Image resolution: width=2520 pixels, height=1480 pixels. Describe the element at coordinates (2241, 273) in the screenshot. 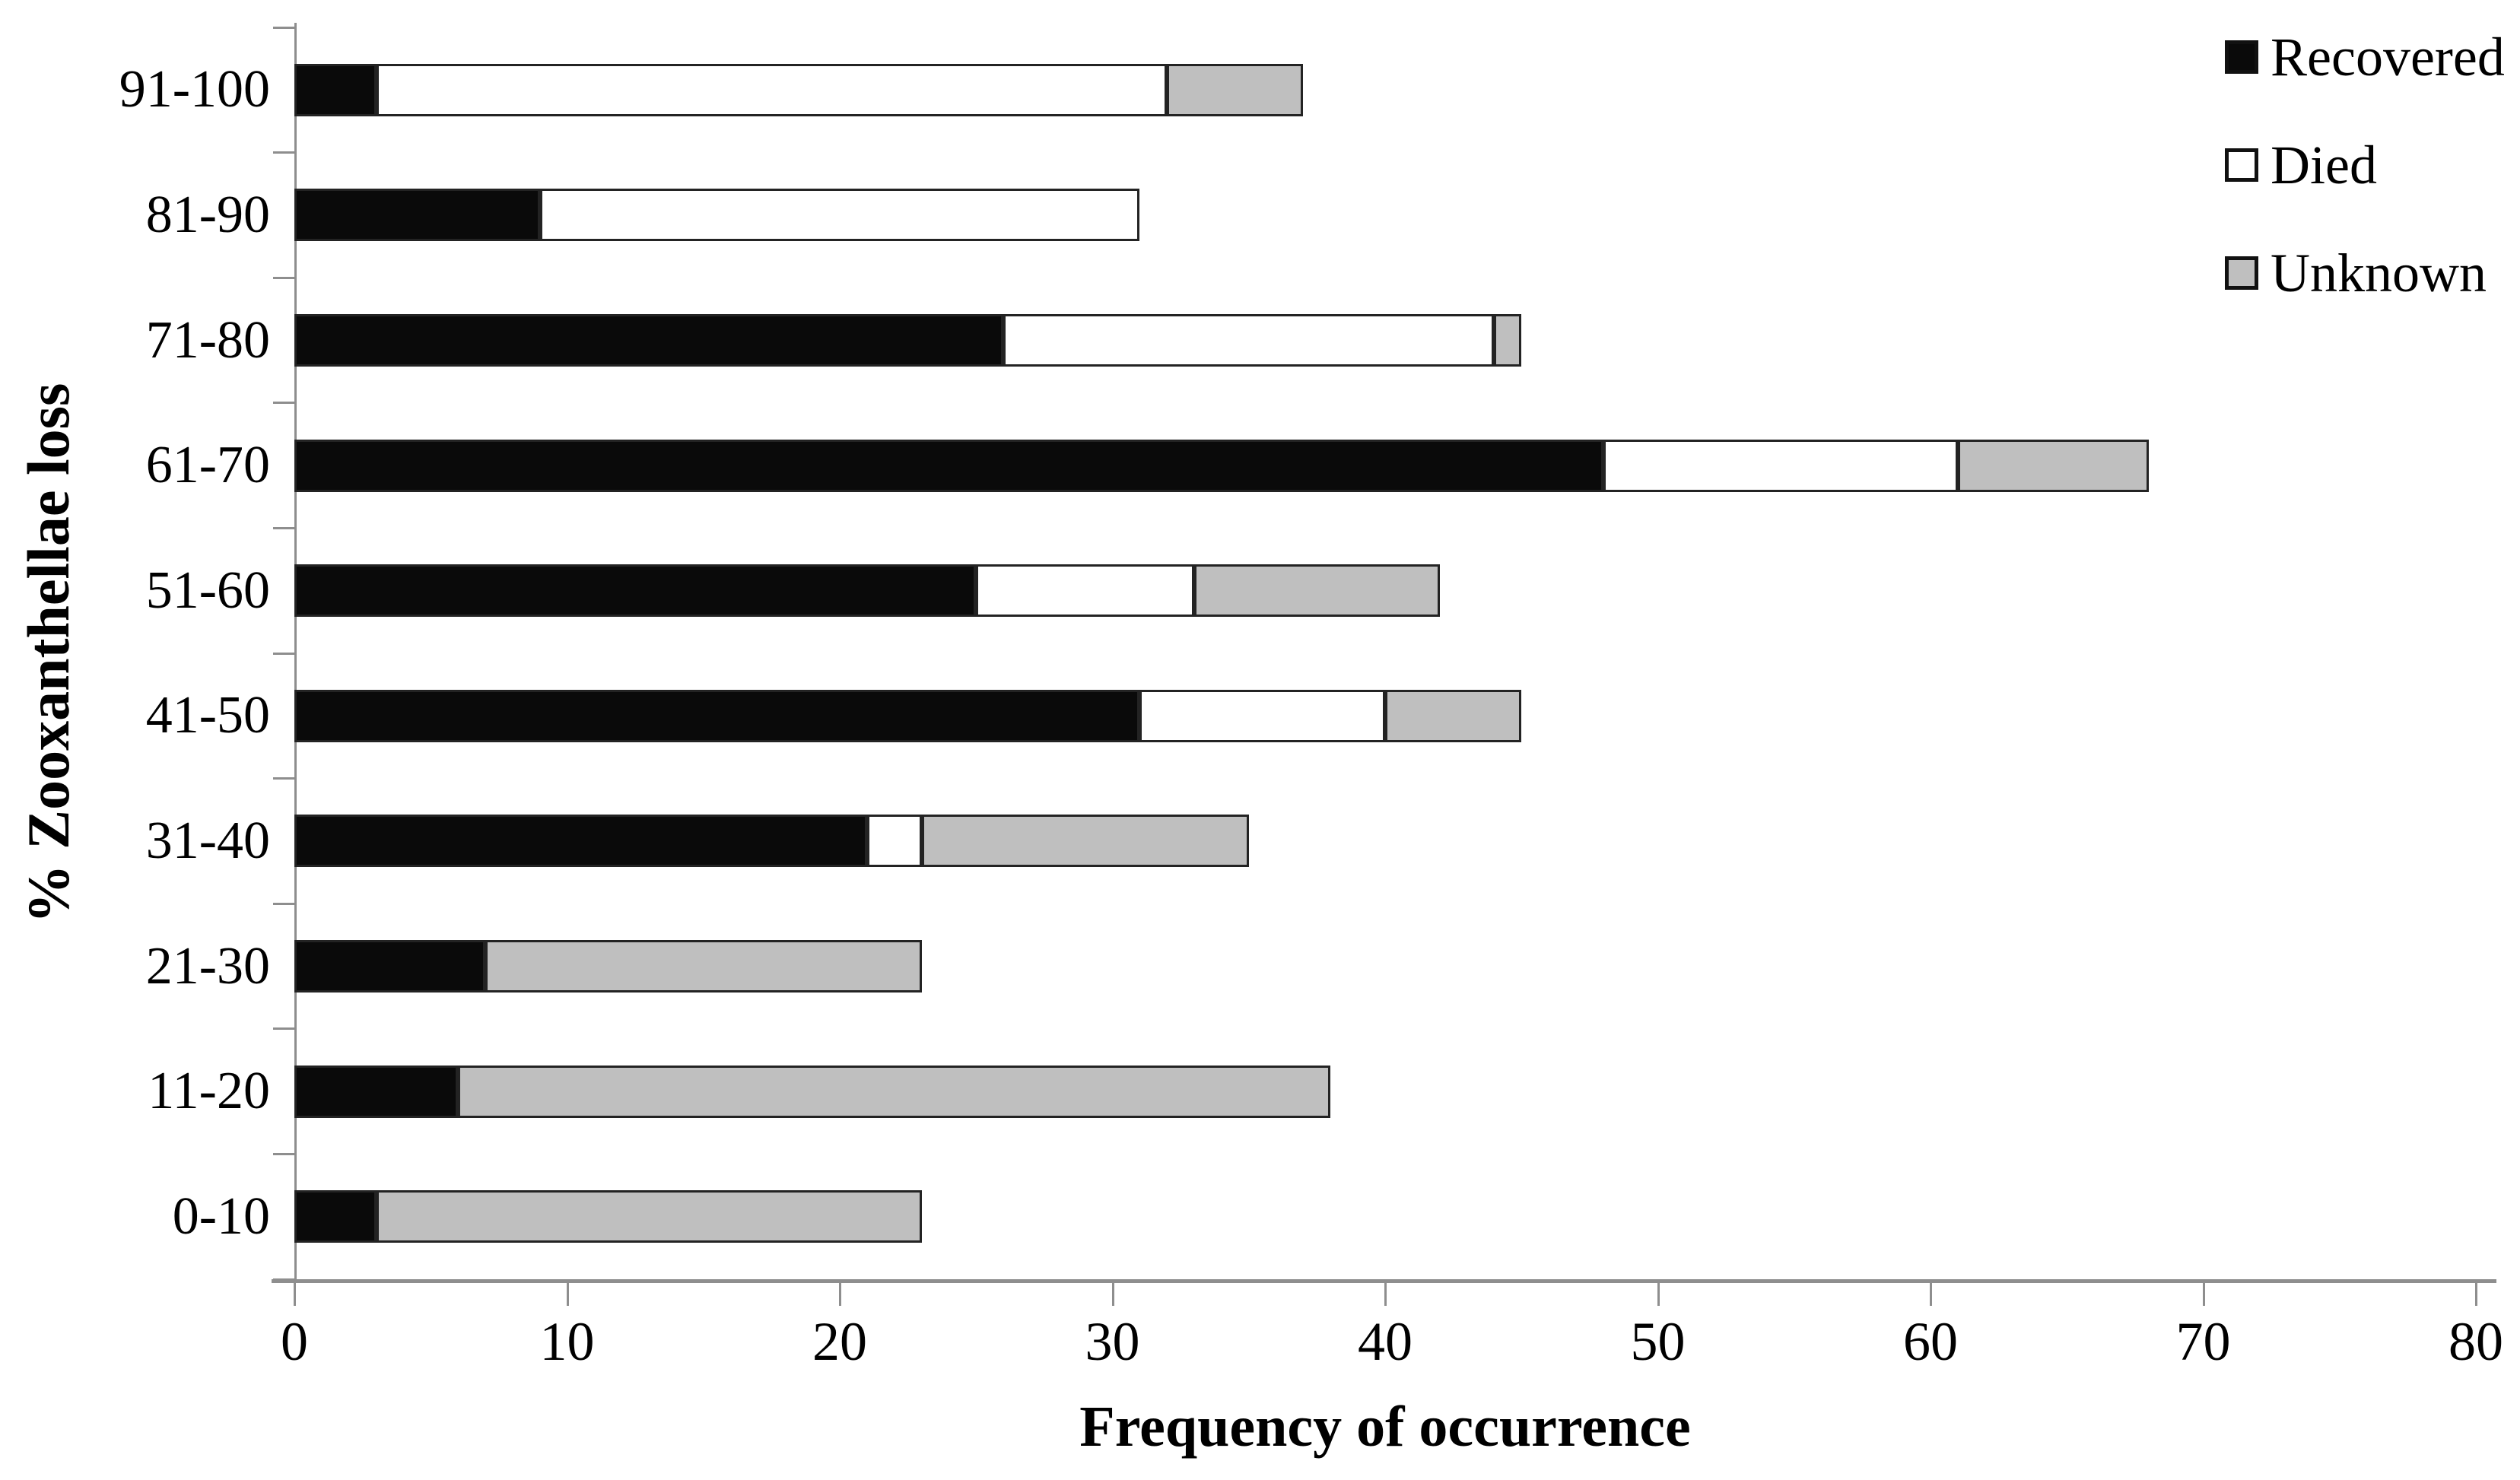

I see `legend-swatch-unknown` at that location.